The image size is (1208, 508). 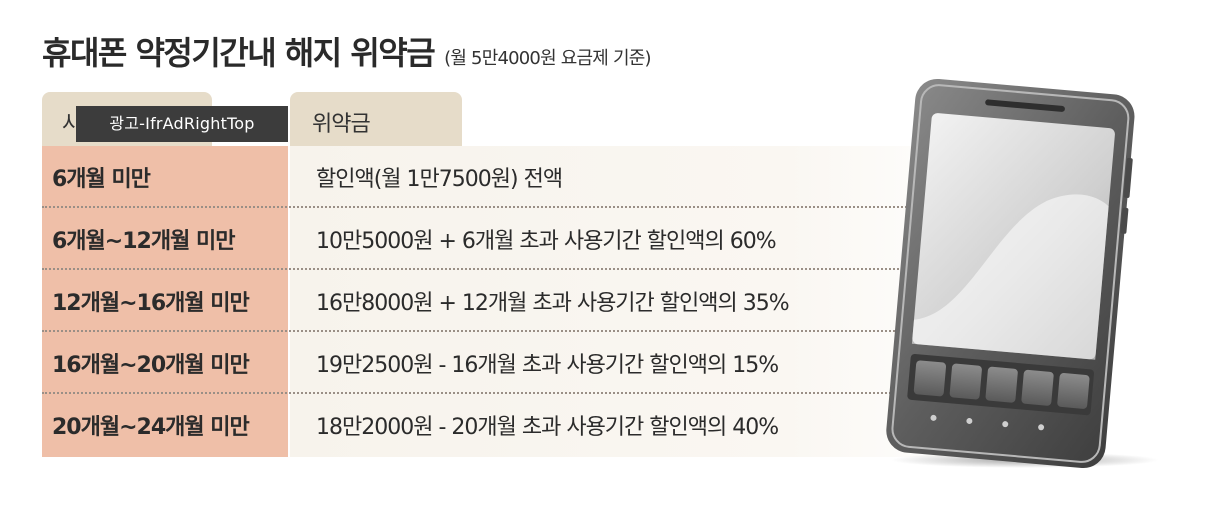 What do you see at coordinates (182, 124) in the screenshot?
I see `ad-label-badge: 광고-IfrAdRightTop` at bounding box center [182, 124].